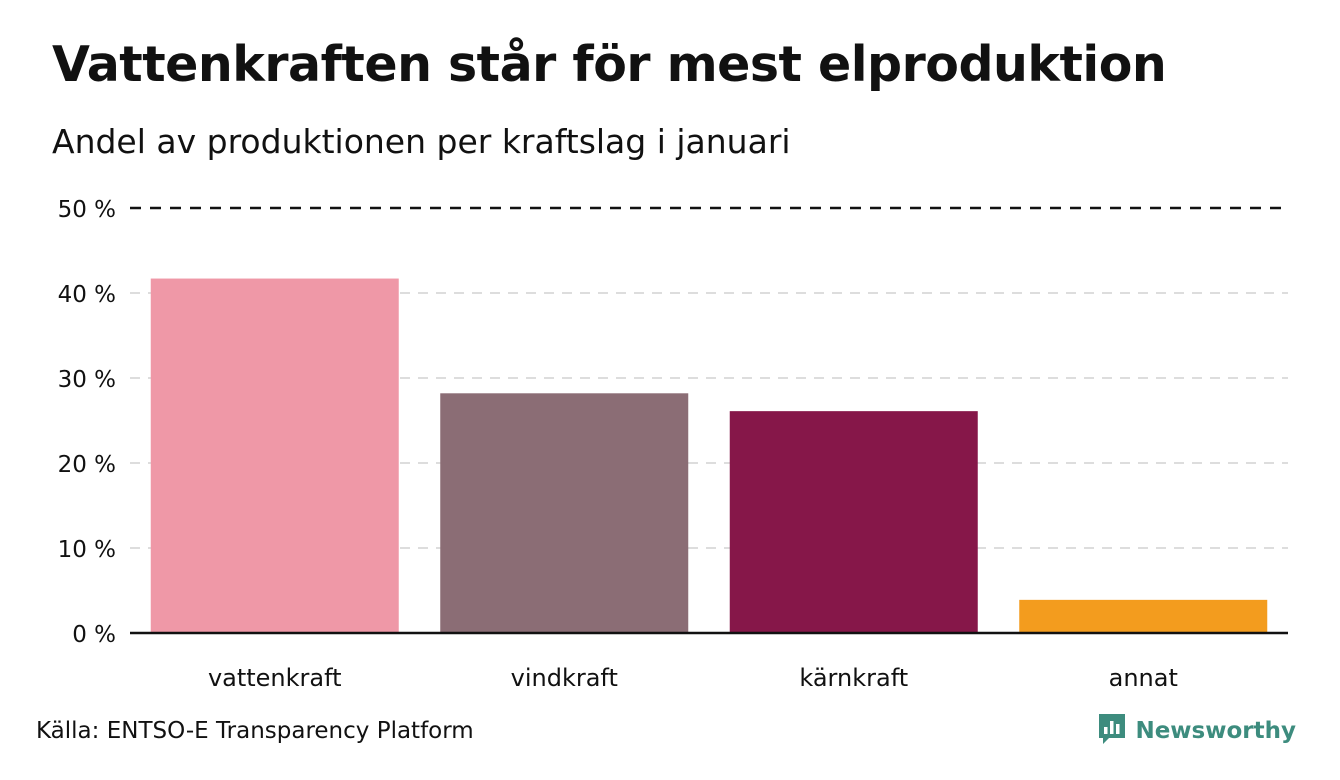  I want to click on x-tick-label: vattenkraft, so click(275, 678).